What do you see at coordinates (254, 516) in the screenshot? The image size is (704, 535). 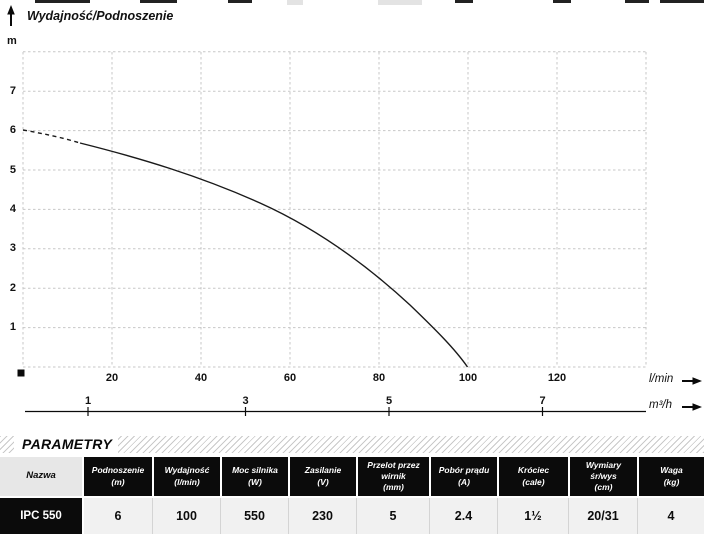 I see `cell-moc-silnika: 550` at bounding box center [254, 516].